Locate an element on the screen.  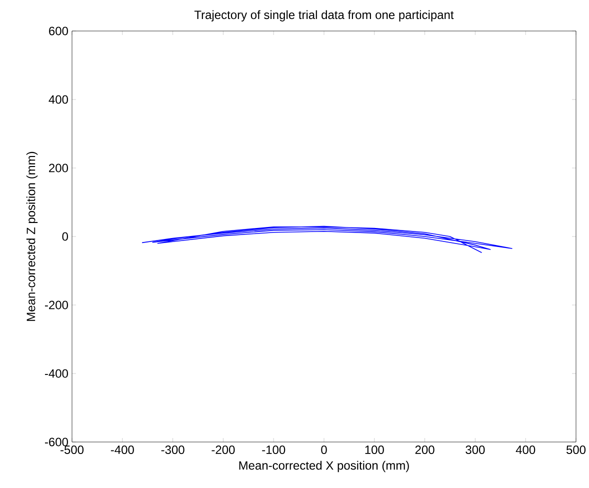
y-tick-label: -600 is located at coordinates (56, 442).